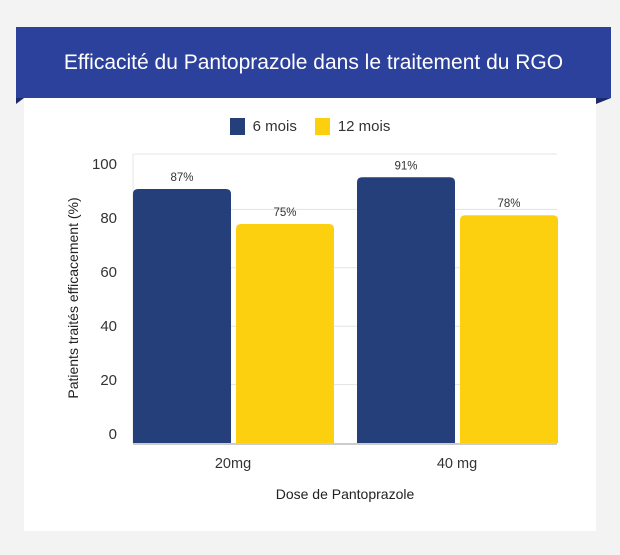 The width and height of the screenshot is (620, 555). I want to click on x-tick-label: 20mg, so click(233, 464).